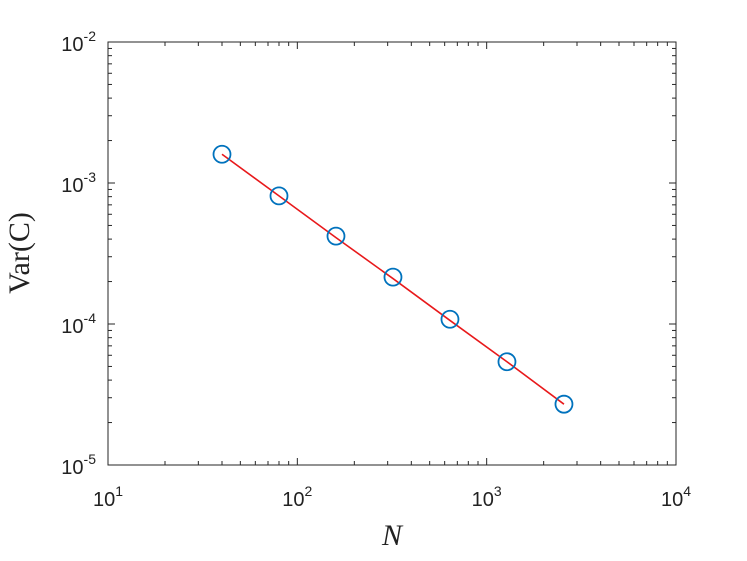  What do you see at coordinates (676, 497) in the screenshot?
I see `x-tick-label: 10⁴` at bounding box center [676, 497].